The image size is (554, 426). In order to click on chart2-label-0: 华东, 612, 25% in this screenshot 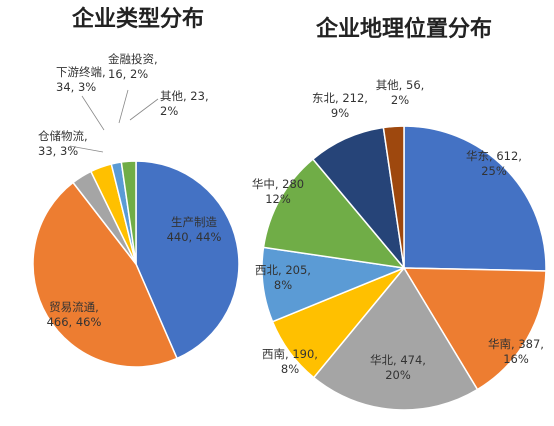, I will do `click(494, 163)`.